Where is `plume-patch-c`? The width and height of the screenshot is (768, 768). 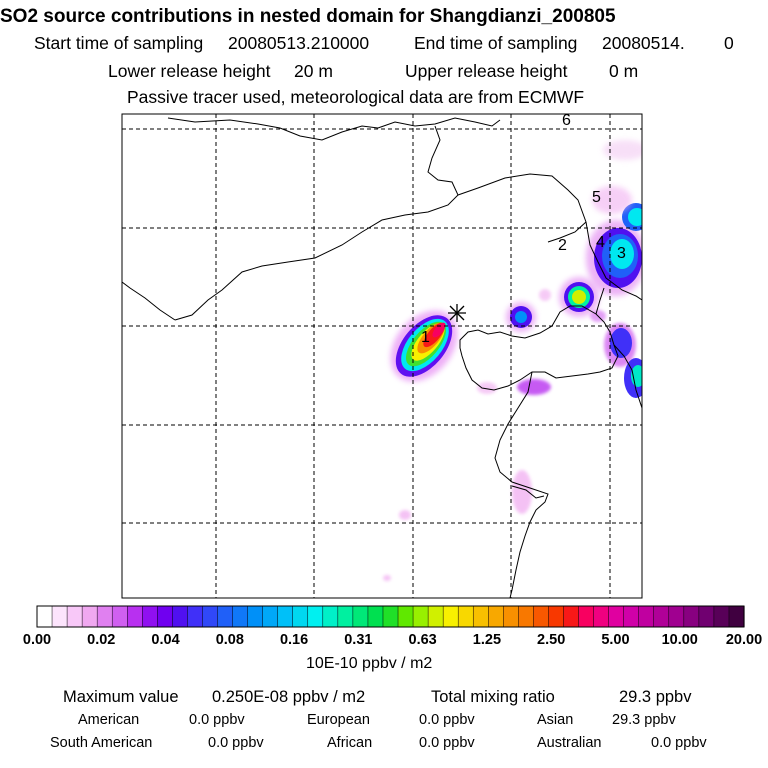
plume-patch-c is located at coordinates (522, 492).